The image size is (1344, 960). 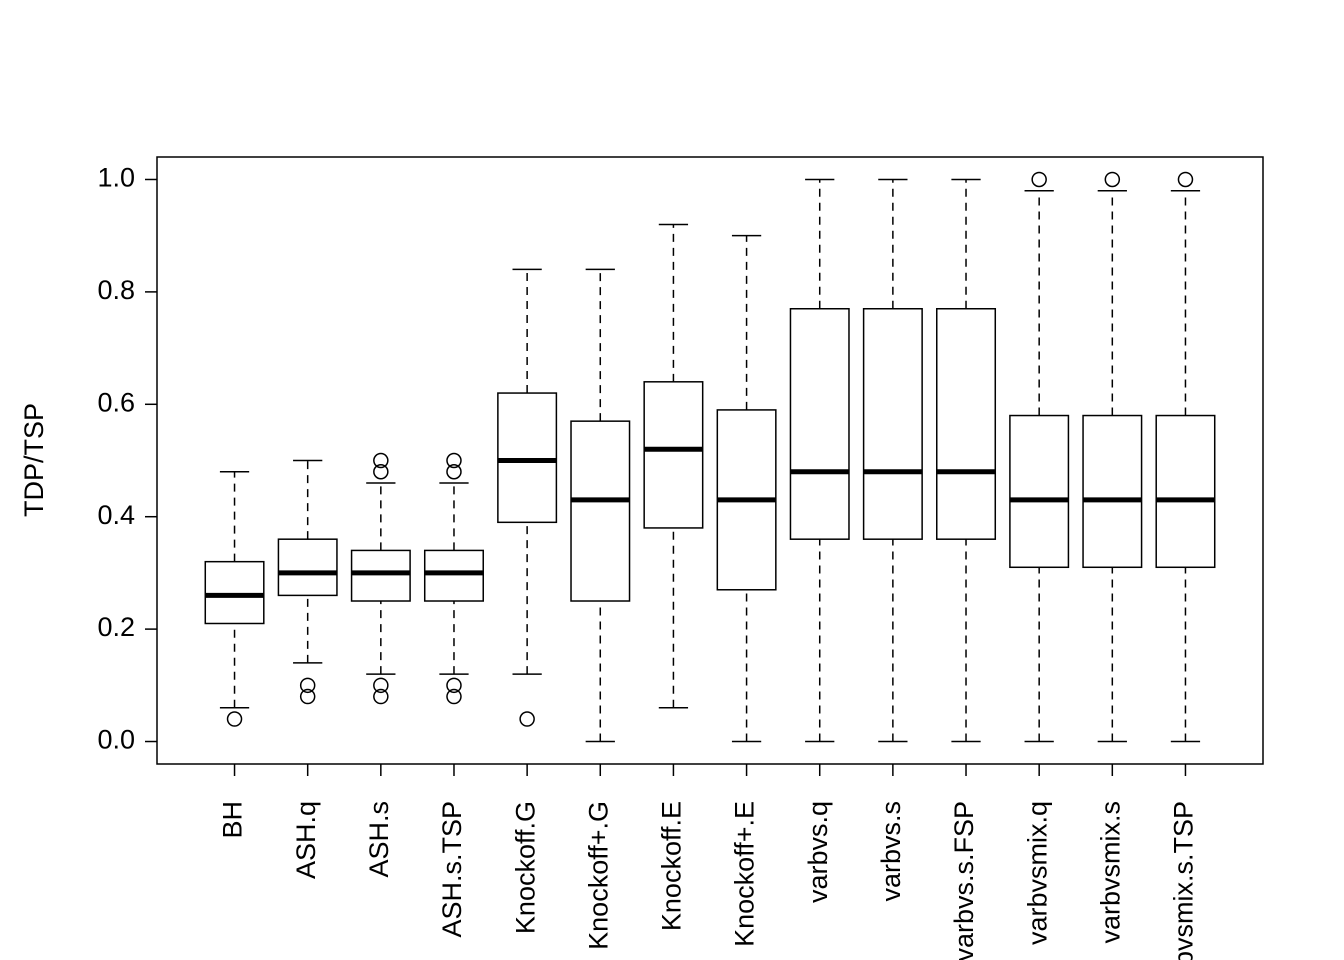 I want to click on x-tick-label: ASH.s, so click(x=379, y=839).